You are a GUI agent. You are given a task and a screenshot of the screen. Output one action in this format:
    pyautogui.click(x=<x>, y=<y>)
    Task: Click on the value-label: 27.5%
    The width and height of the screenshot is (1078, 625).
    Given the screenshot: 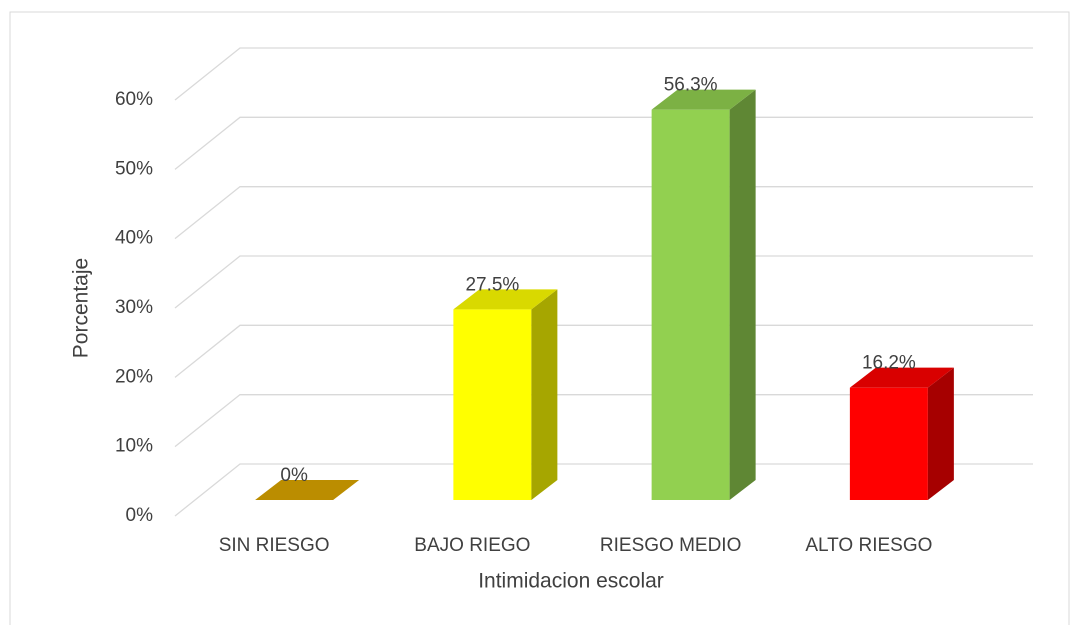 What is the action you would take?
    pyautogui.click(x=492, y=284)
    